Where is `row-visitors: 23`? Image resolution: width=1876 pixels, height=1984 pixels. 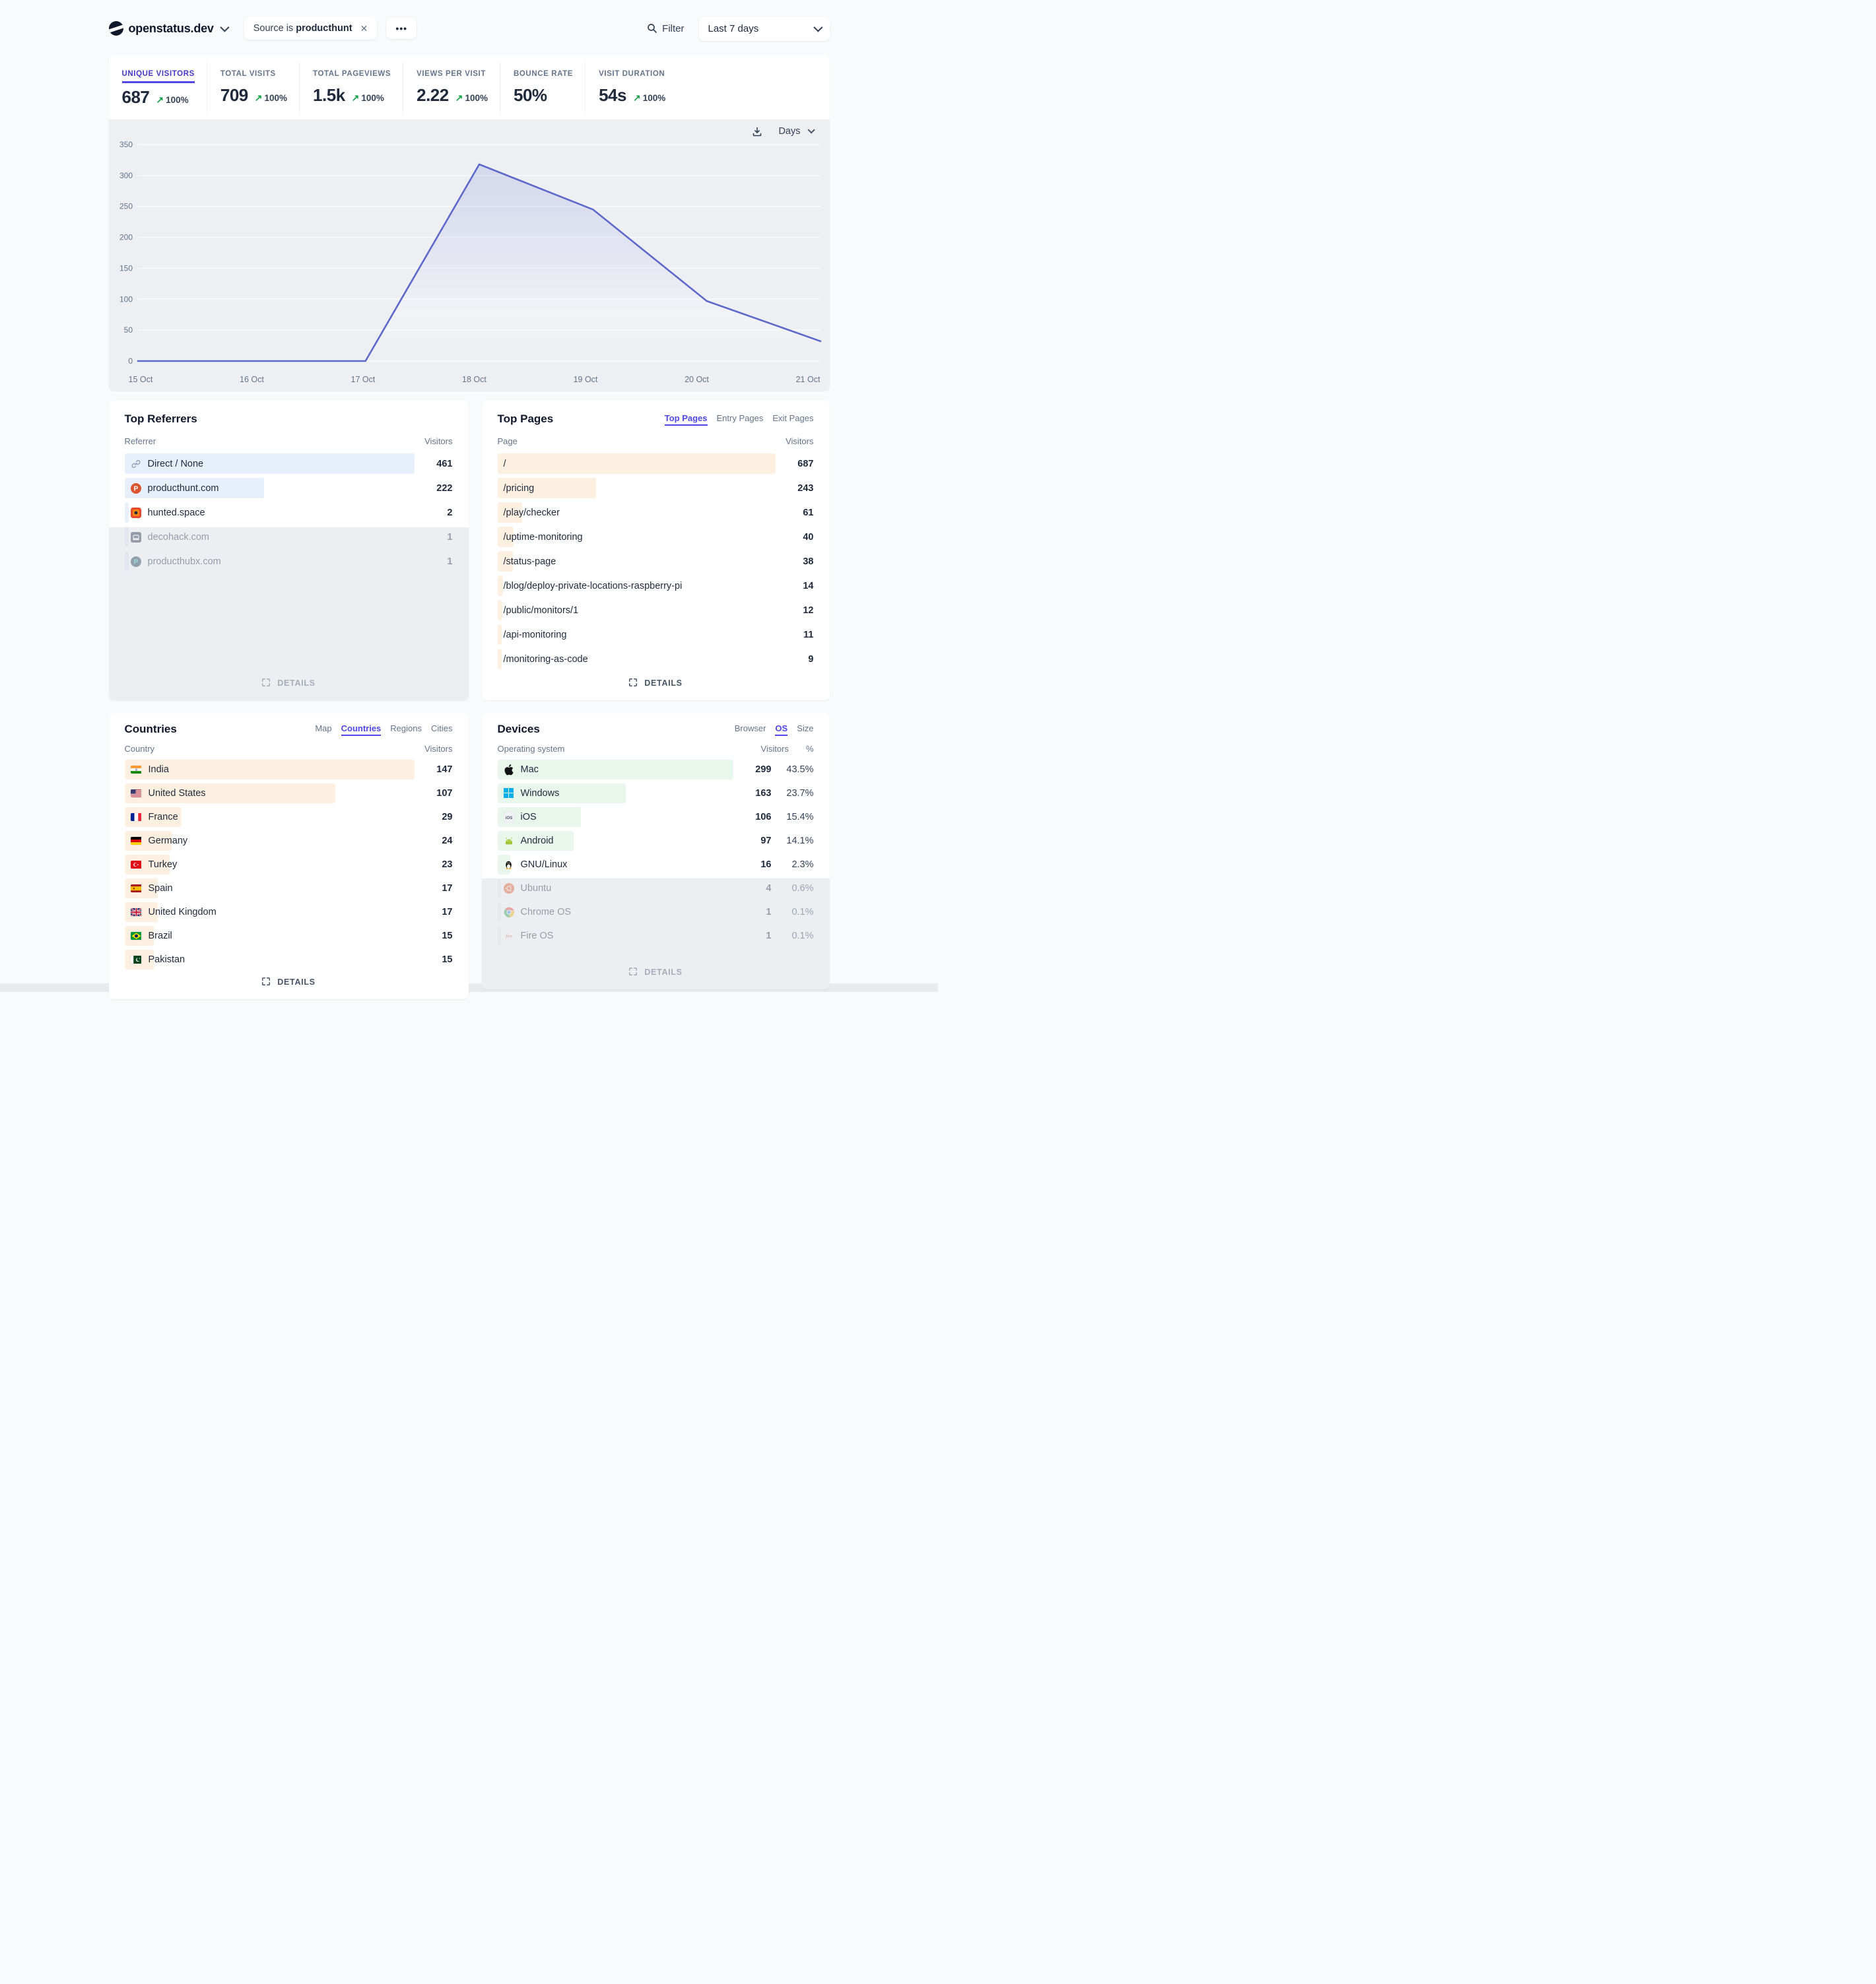
row-visitors: 23 is located at coordinates (447, 864).